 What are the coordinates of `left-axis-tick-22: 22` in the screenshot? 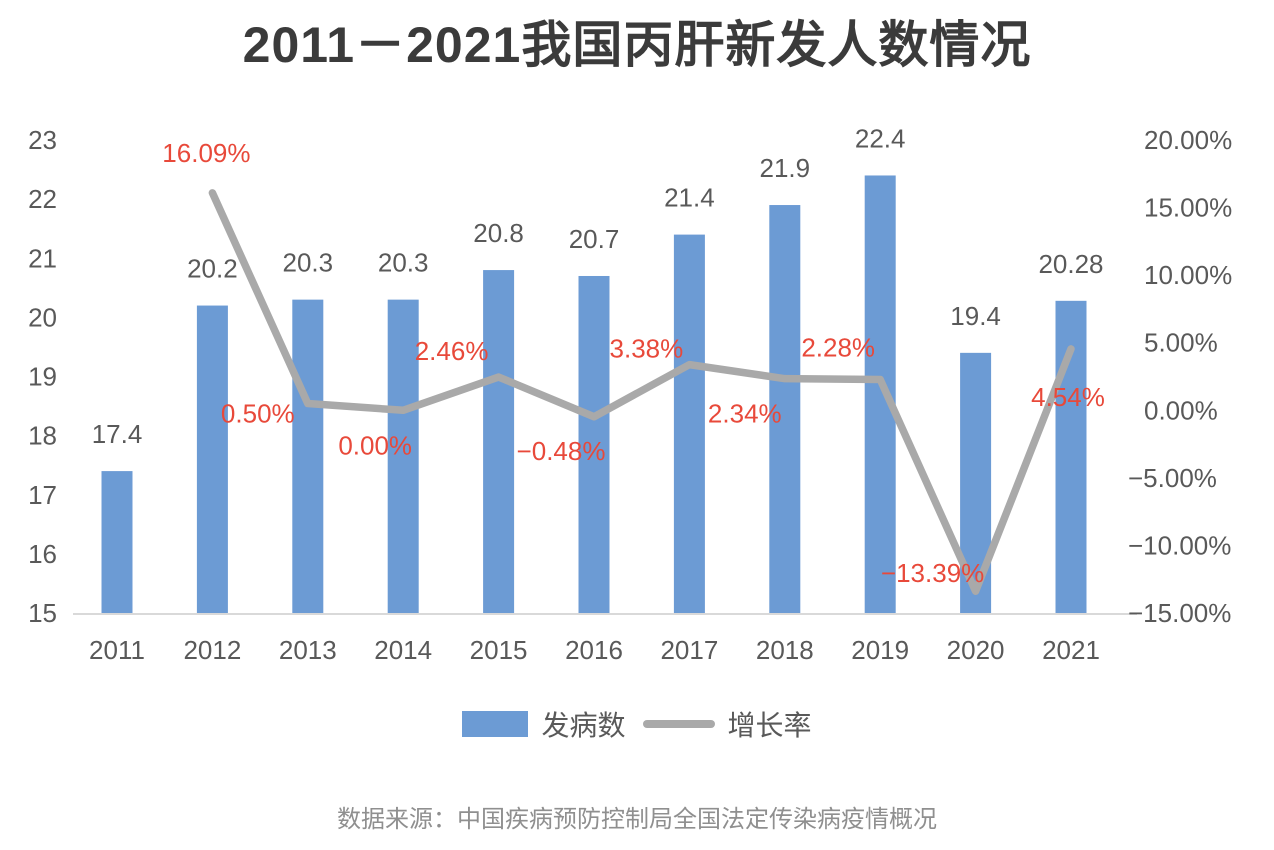 It's located at (42, 199).